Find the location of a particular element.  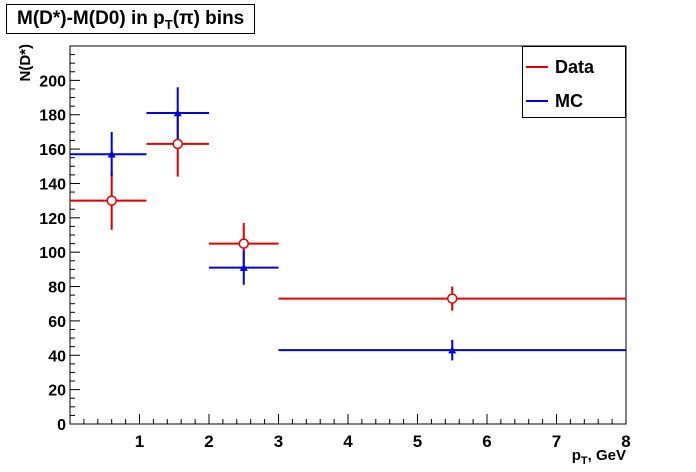

legend-entry-mc: MC is located at coordinates (575, 101).